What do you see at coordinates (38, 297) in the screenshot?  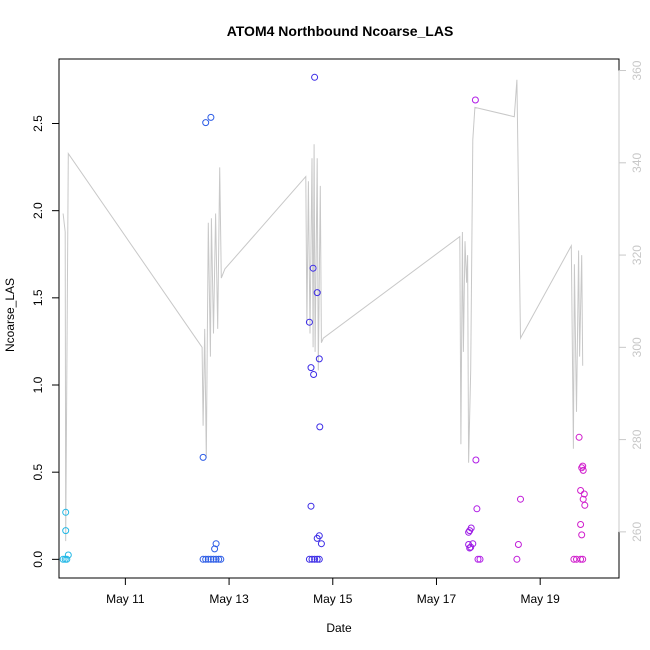 I see `y-tick-label: 1.5` at bounding box center [38, 297].